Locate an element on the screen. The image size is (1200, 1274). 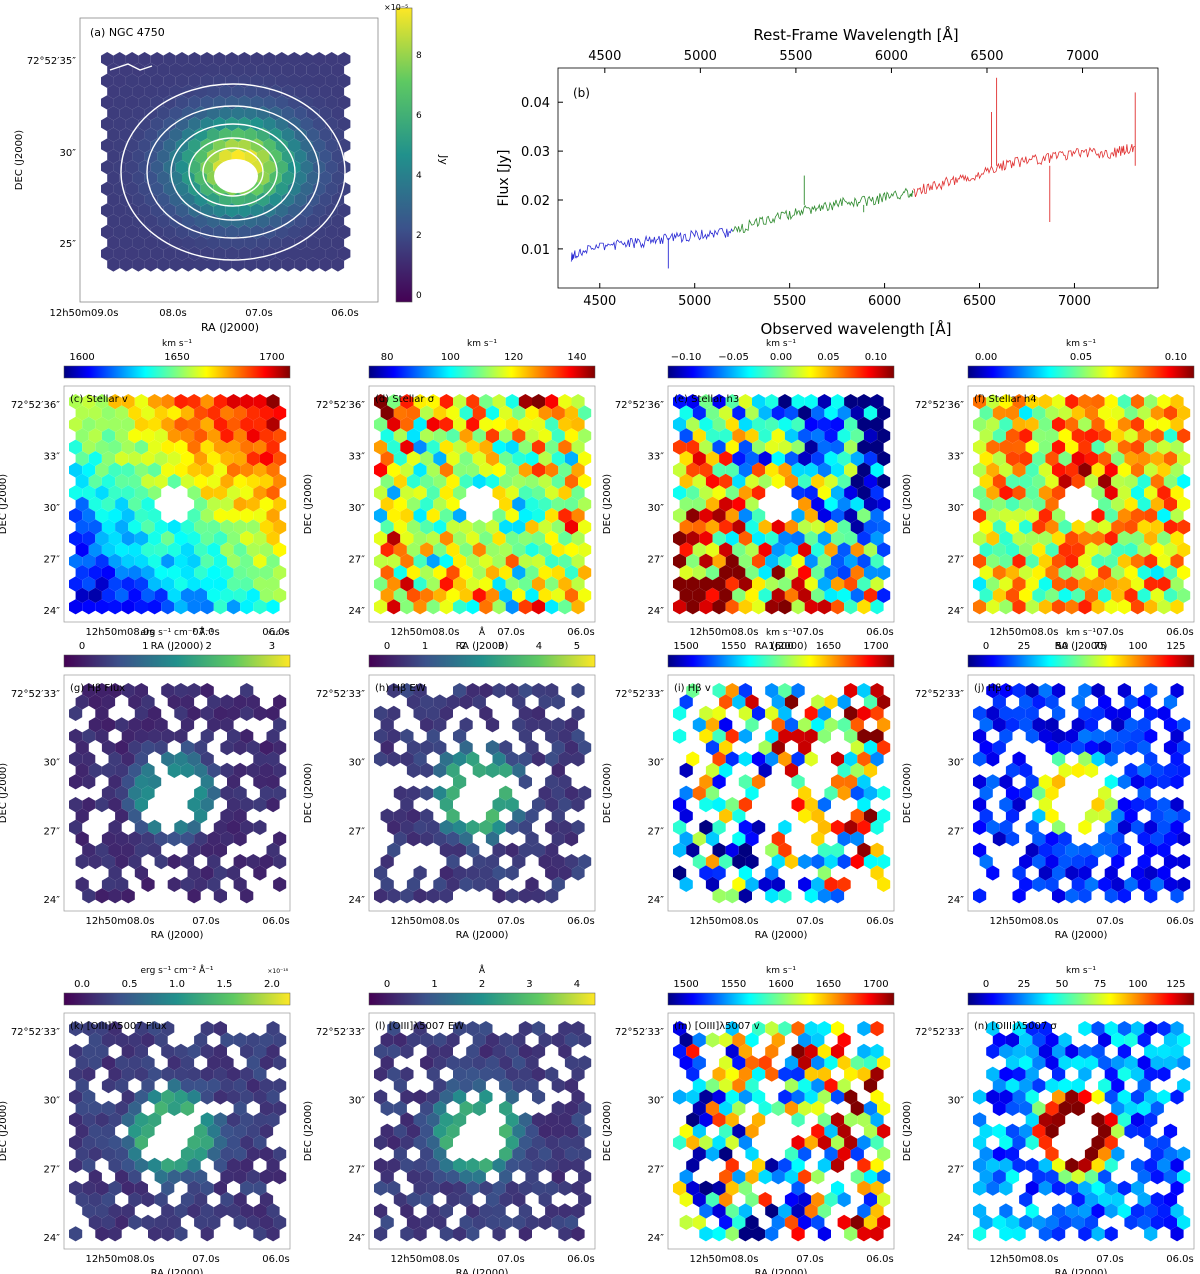
map-colorbar-tick: 125 is located at coordinates (1175, 984).